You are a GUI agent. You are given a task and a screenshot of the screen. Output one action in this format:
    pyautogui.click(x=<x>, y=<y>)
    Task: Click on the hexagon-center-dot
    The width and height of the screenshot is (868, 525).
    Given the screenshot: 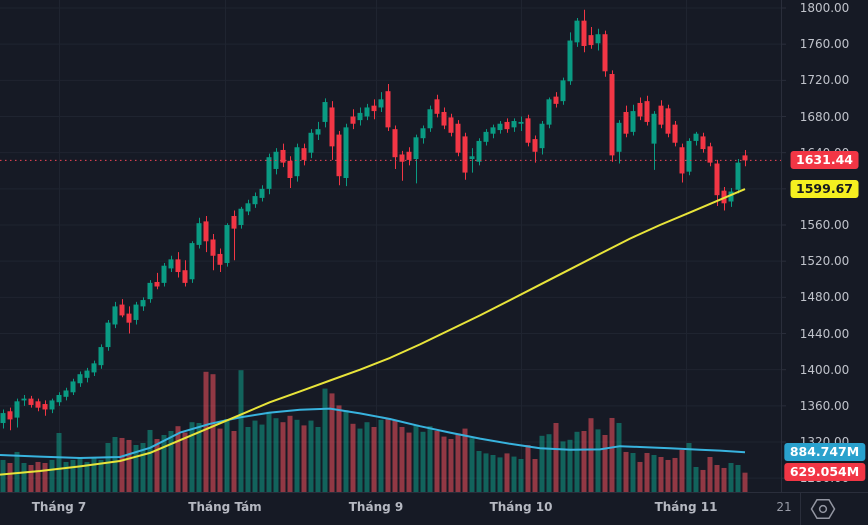 What is the action you would take?
    pyautogui.click(x=823, y=509)
    